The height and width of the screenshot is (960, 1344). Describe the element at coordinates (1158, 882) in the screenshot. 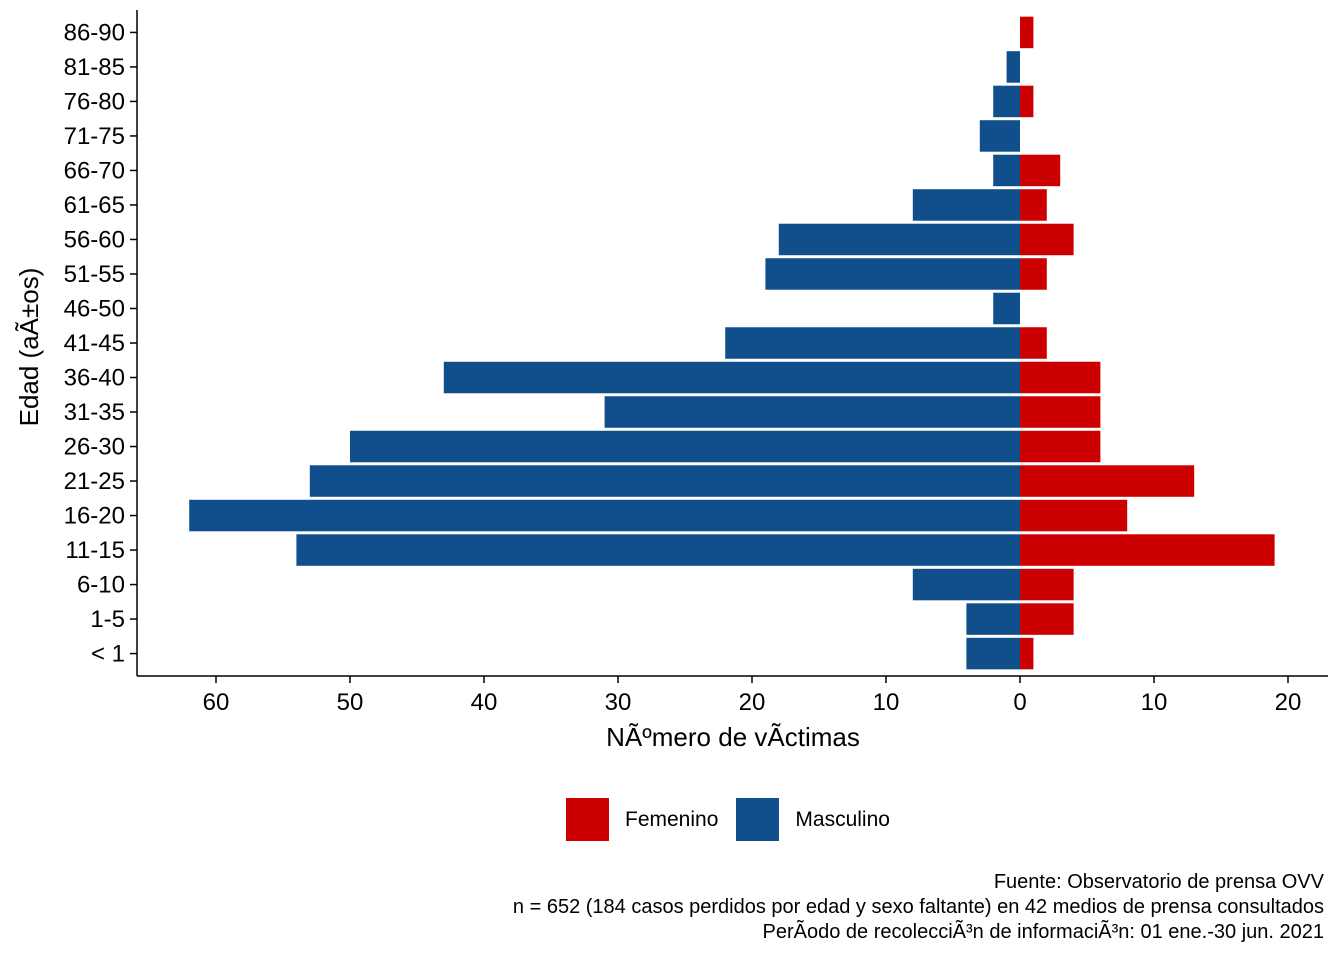

I see `caption-source: Fuente: Observatorio de prensa OVV` at that location.